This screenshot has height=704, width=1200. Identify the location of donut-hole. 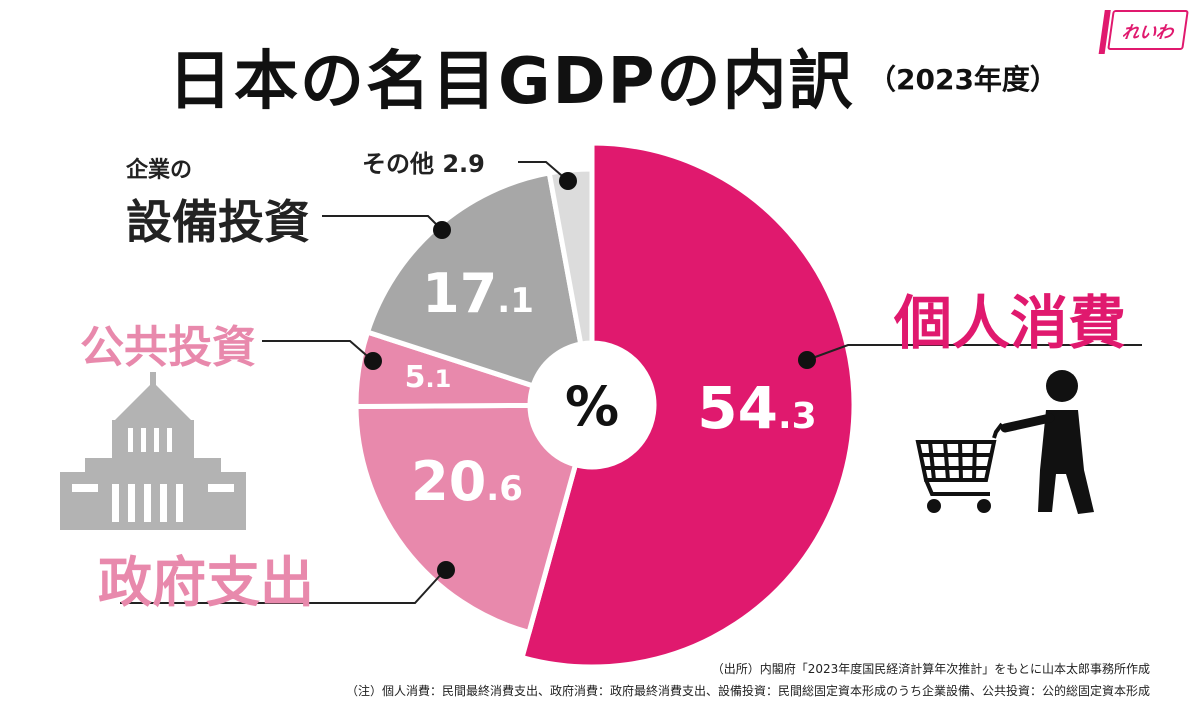
(592, 405).